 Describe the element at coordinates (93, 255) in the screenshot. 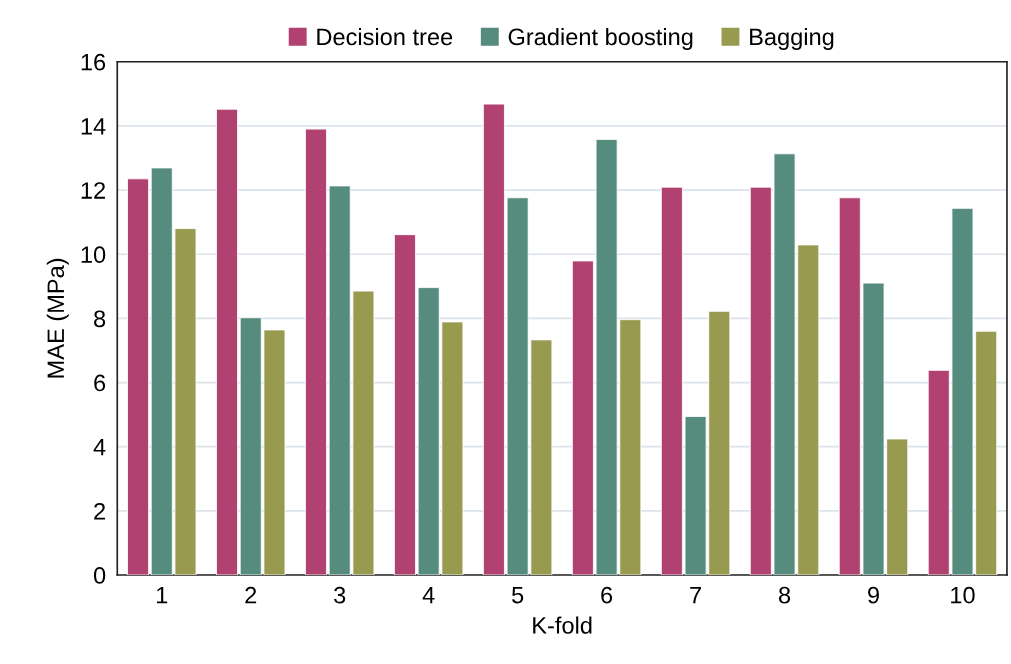

I see `y-tick-label: 10` at that location.